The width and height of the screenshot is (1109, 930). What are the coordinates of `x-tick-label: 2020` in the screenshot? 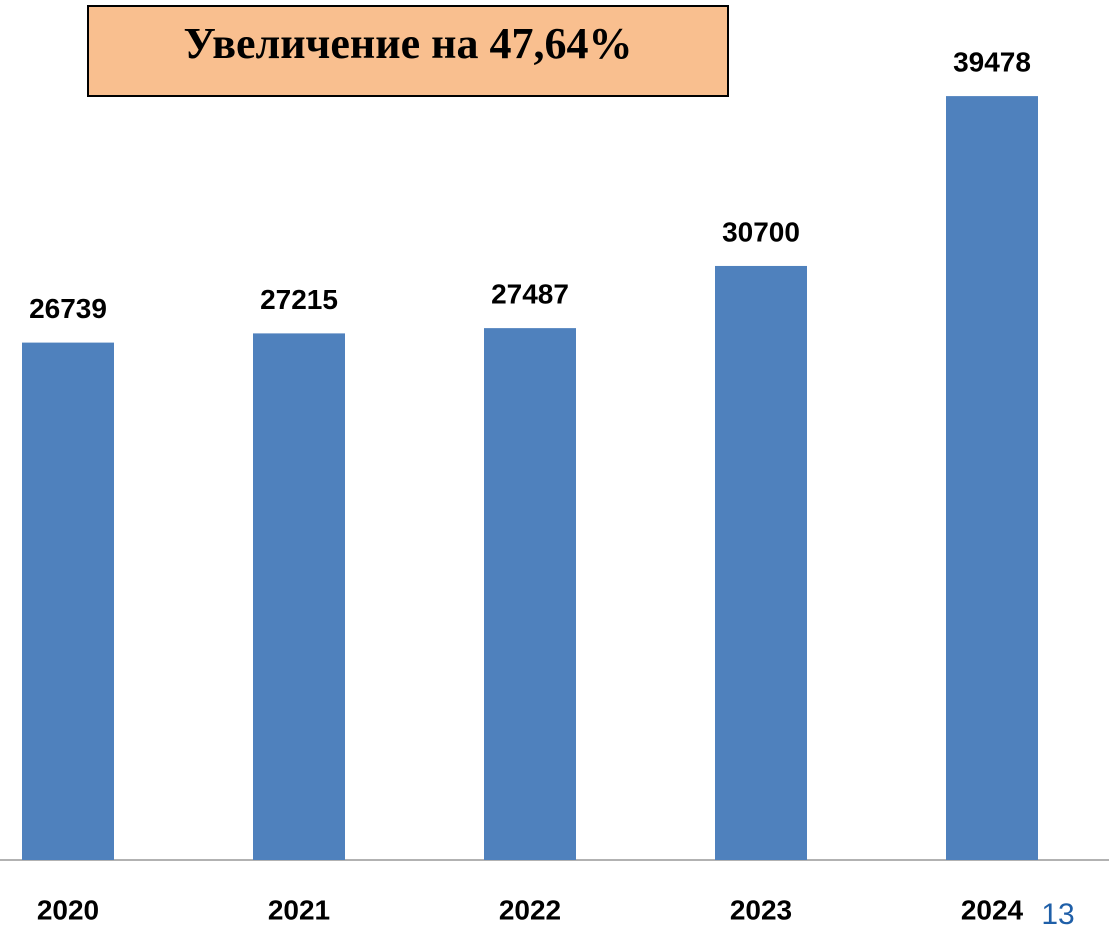 It's located at (68, 909).